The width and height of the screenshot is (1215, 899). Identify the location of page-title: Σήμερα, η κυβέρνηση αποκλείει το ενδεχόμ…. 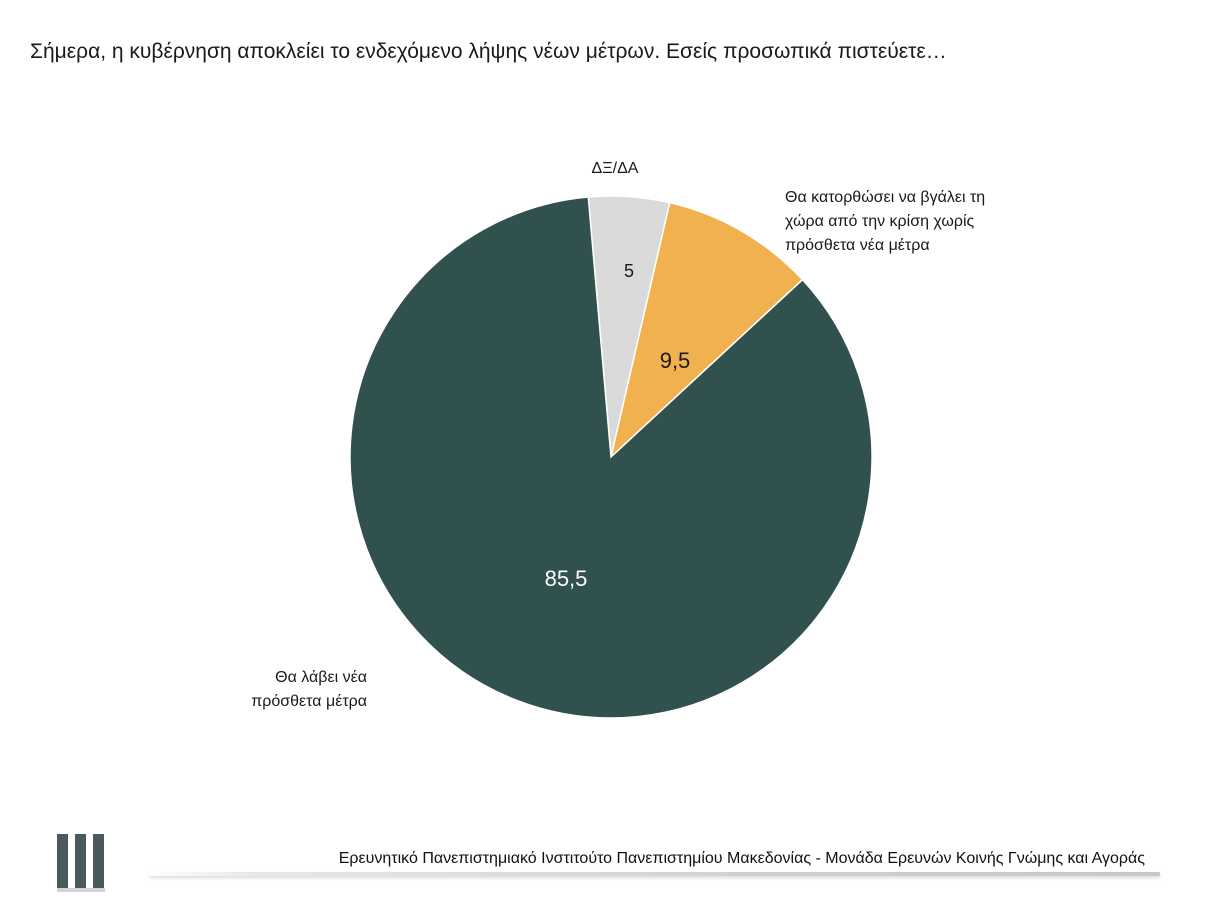
(488, 51).